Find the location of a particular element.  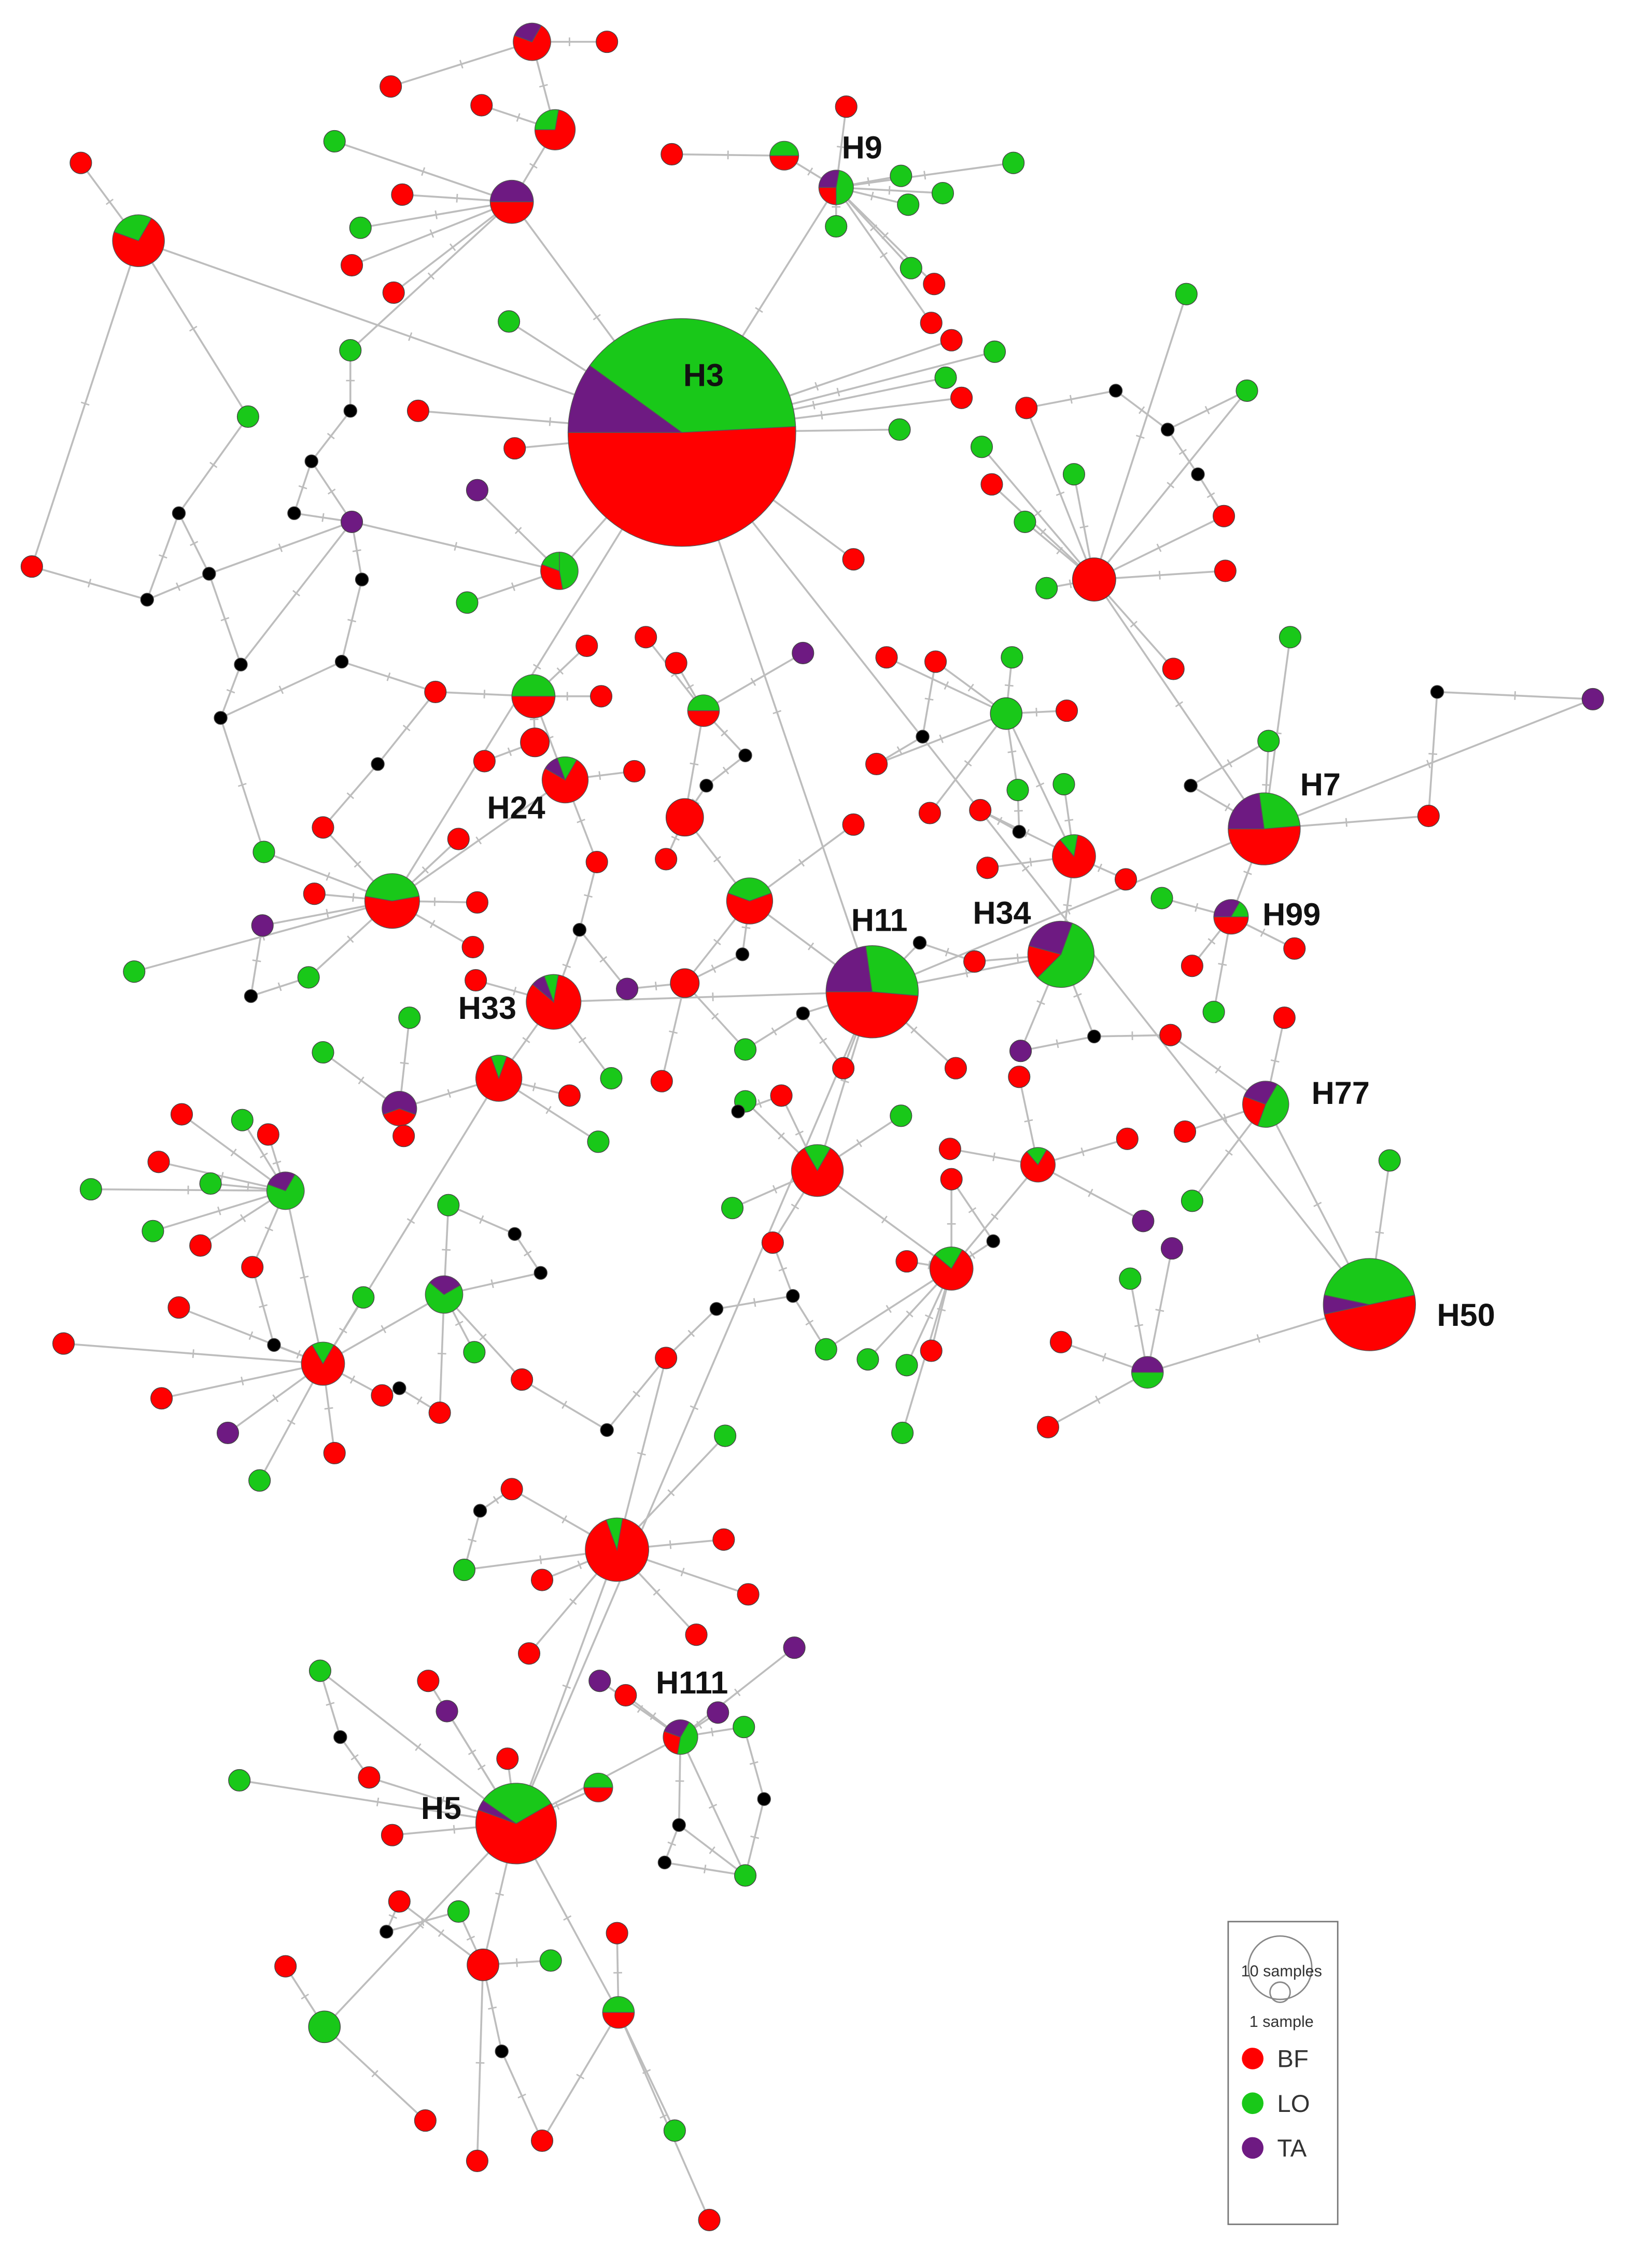

haplotype-label: H7 is located at coordinates (1320, 784).